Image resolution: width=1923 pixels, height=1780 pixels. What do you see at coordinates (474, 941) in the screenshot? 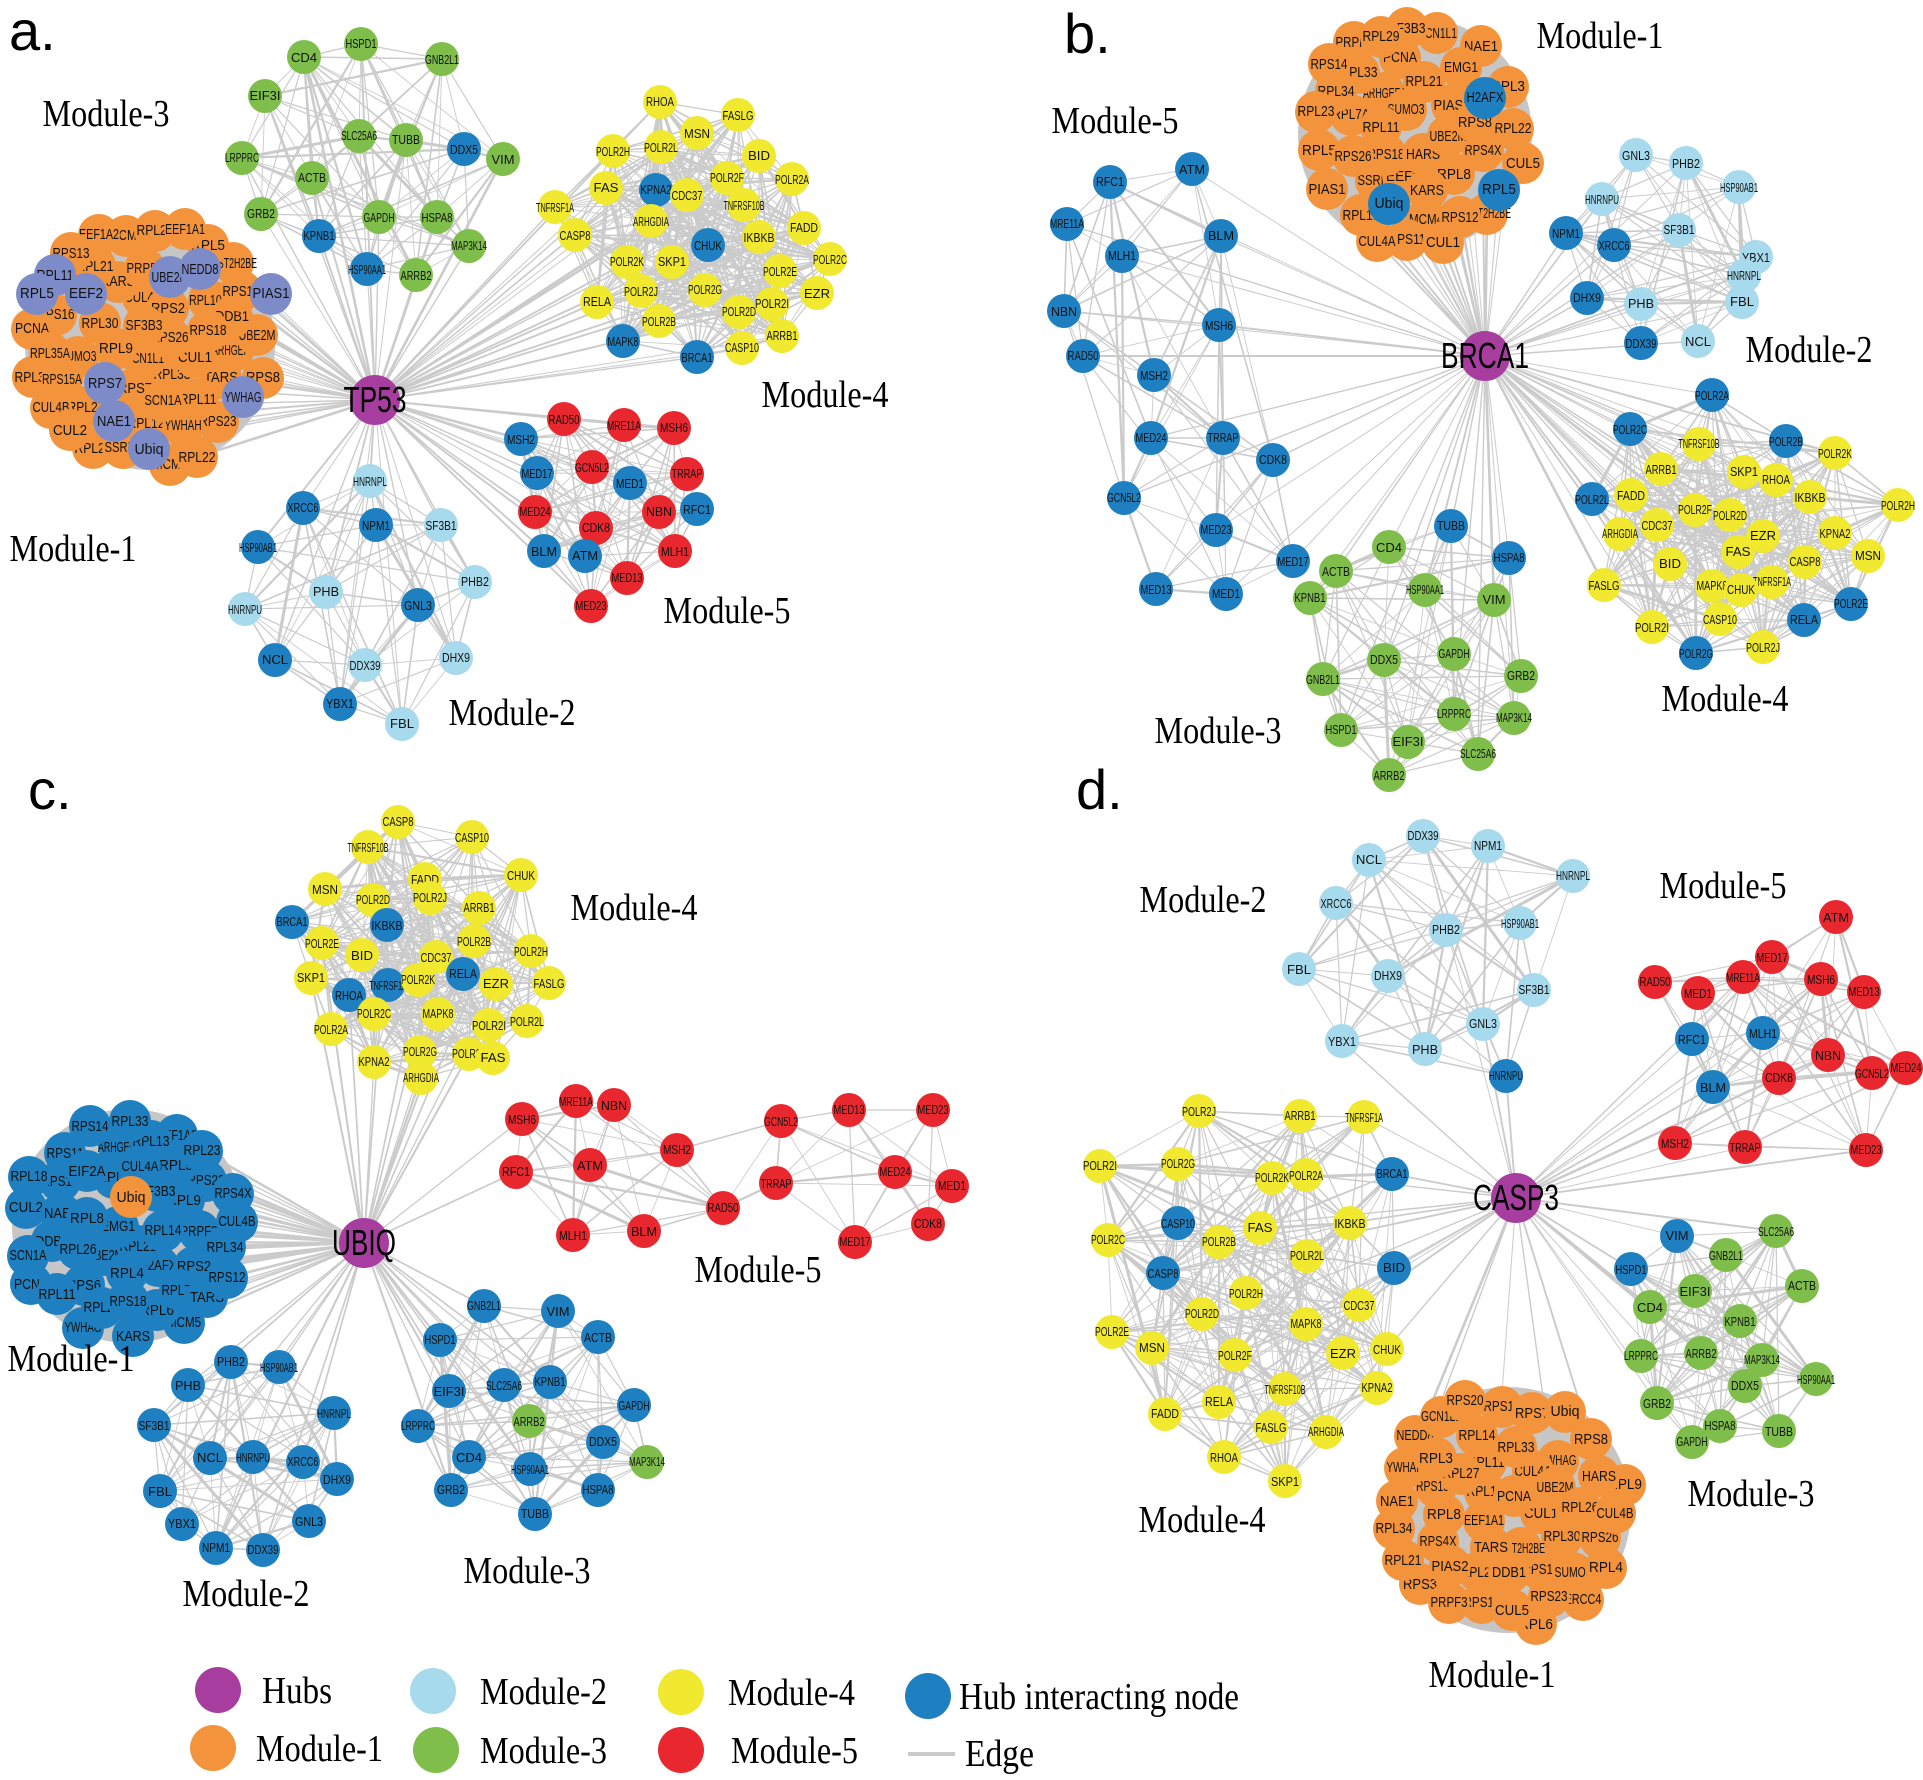
I see `svg-text: POLR2B` at bounding box center [474, 941].